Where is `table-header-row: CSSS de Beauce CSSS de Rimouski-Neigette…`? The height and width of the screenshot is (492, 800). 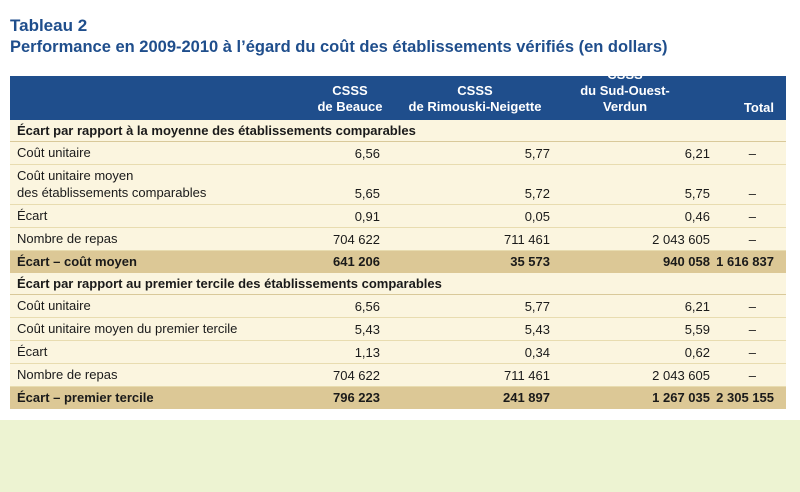
table-header-row: CSSS de Beauce CSSS de Rimouski-Neigette… is located at coordinates (398, 93).